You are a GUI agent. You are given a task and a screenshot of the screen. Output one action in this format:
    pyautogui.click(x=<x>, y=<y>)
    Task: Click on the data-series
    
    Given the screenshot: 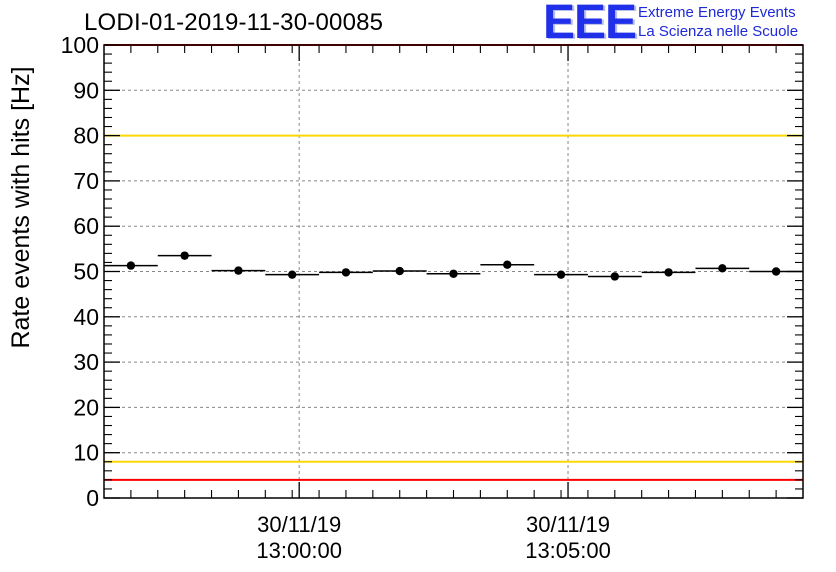 What is the action you would take?
    pyautogui.click(x=453, y=266)
    